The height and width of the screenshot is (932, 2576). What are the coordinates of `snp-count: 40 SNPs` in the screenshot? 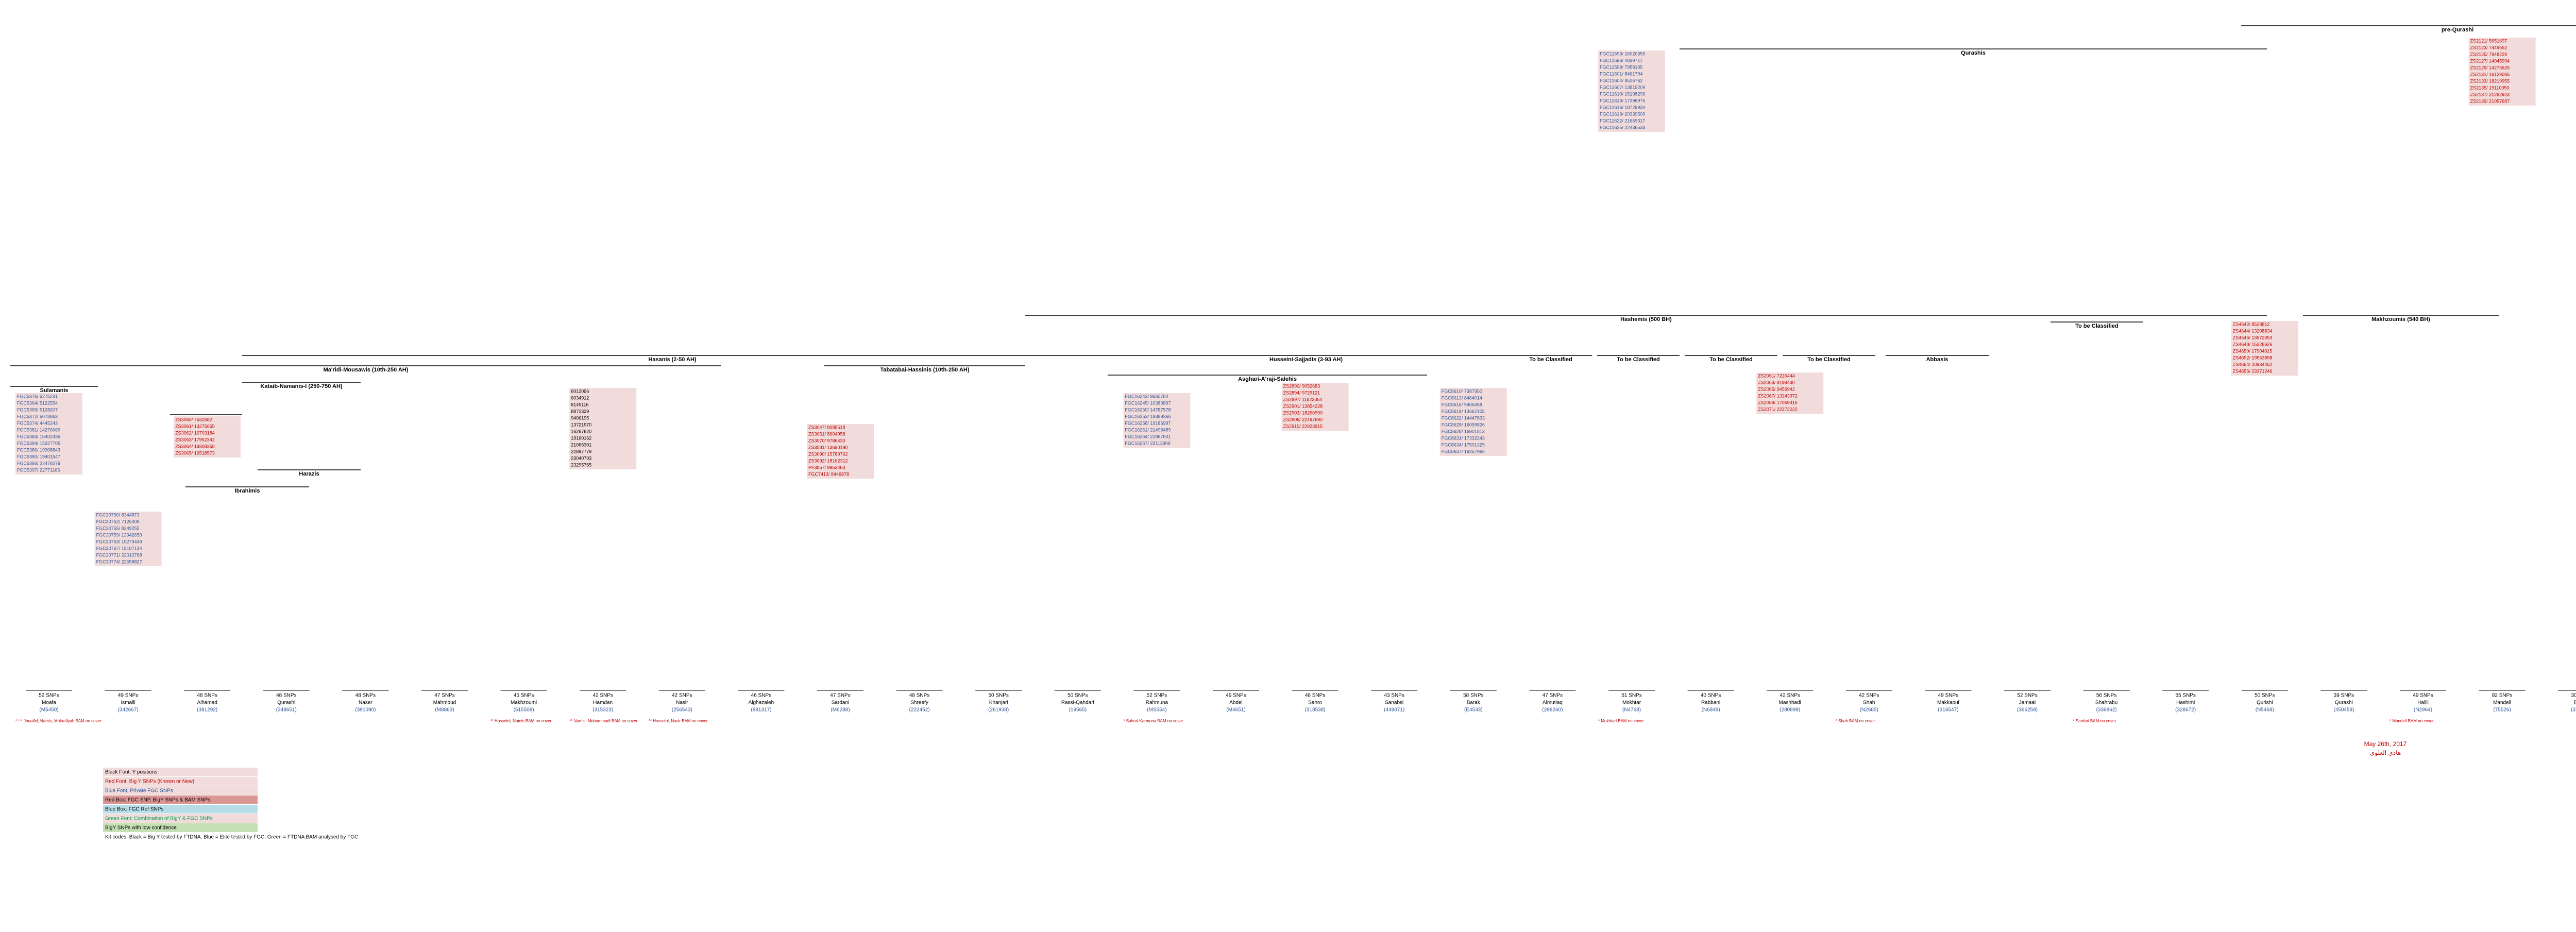 It's located at (1711, 696).